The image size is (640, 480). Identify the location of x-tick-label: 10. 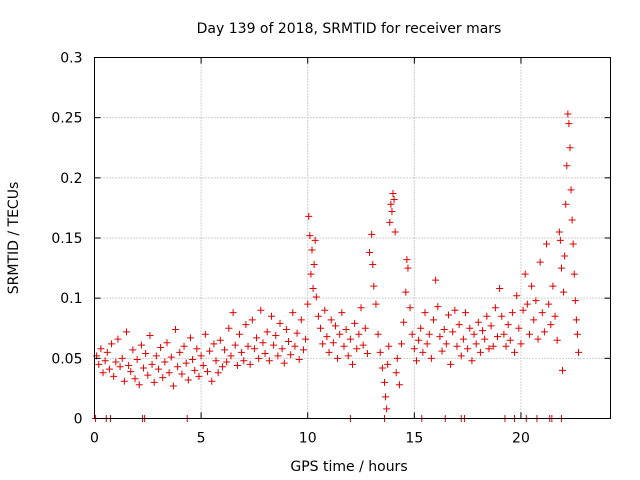
(308, 439).